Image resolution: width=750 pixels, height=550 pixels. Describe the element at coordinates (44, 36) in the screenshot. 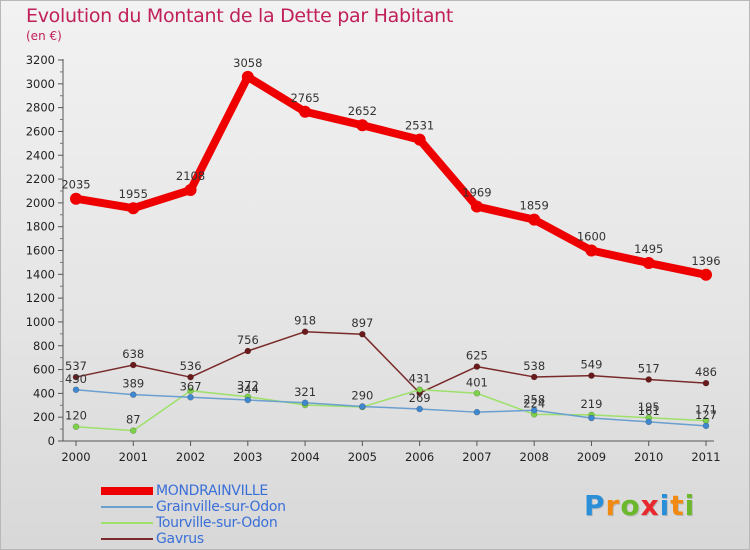

I see `chart-unit: (en €)` at that location.